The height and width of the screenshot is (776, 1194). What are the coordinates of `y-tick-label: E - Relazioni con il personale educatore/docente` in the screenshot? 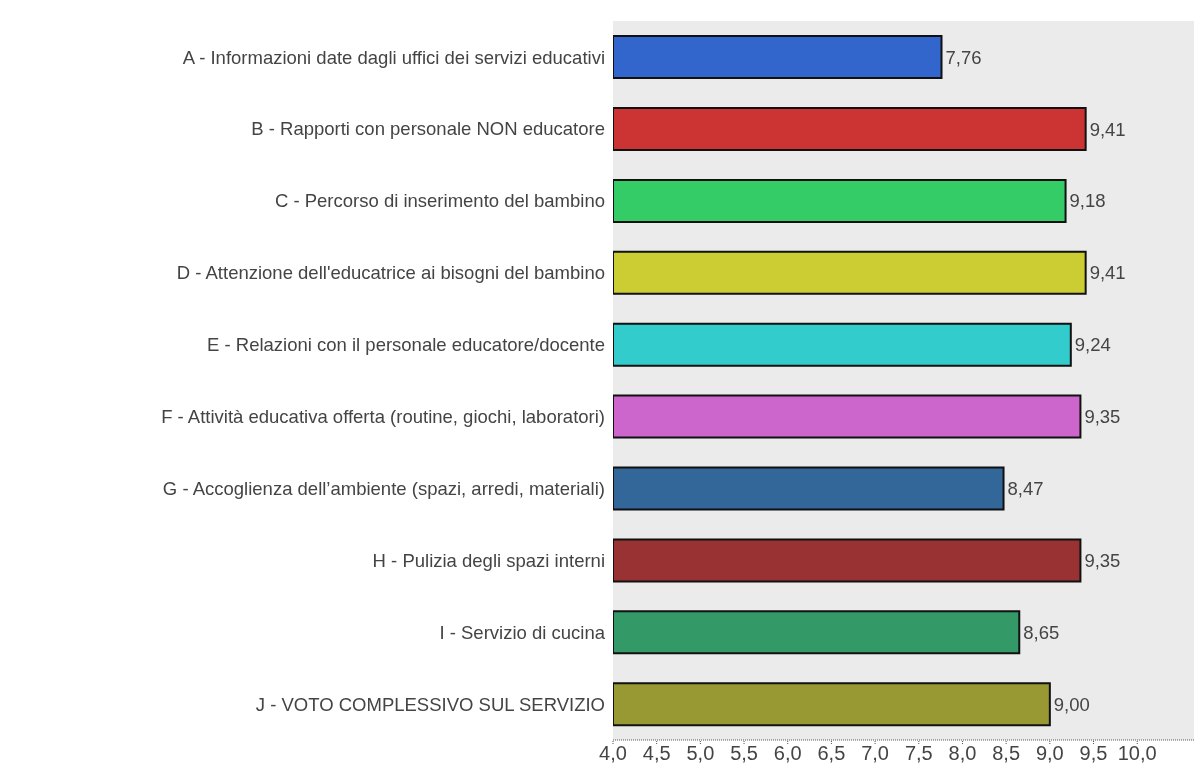 It's located at (406, 345).